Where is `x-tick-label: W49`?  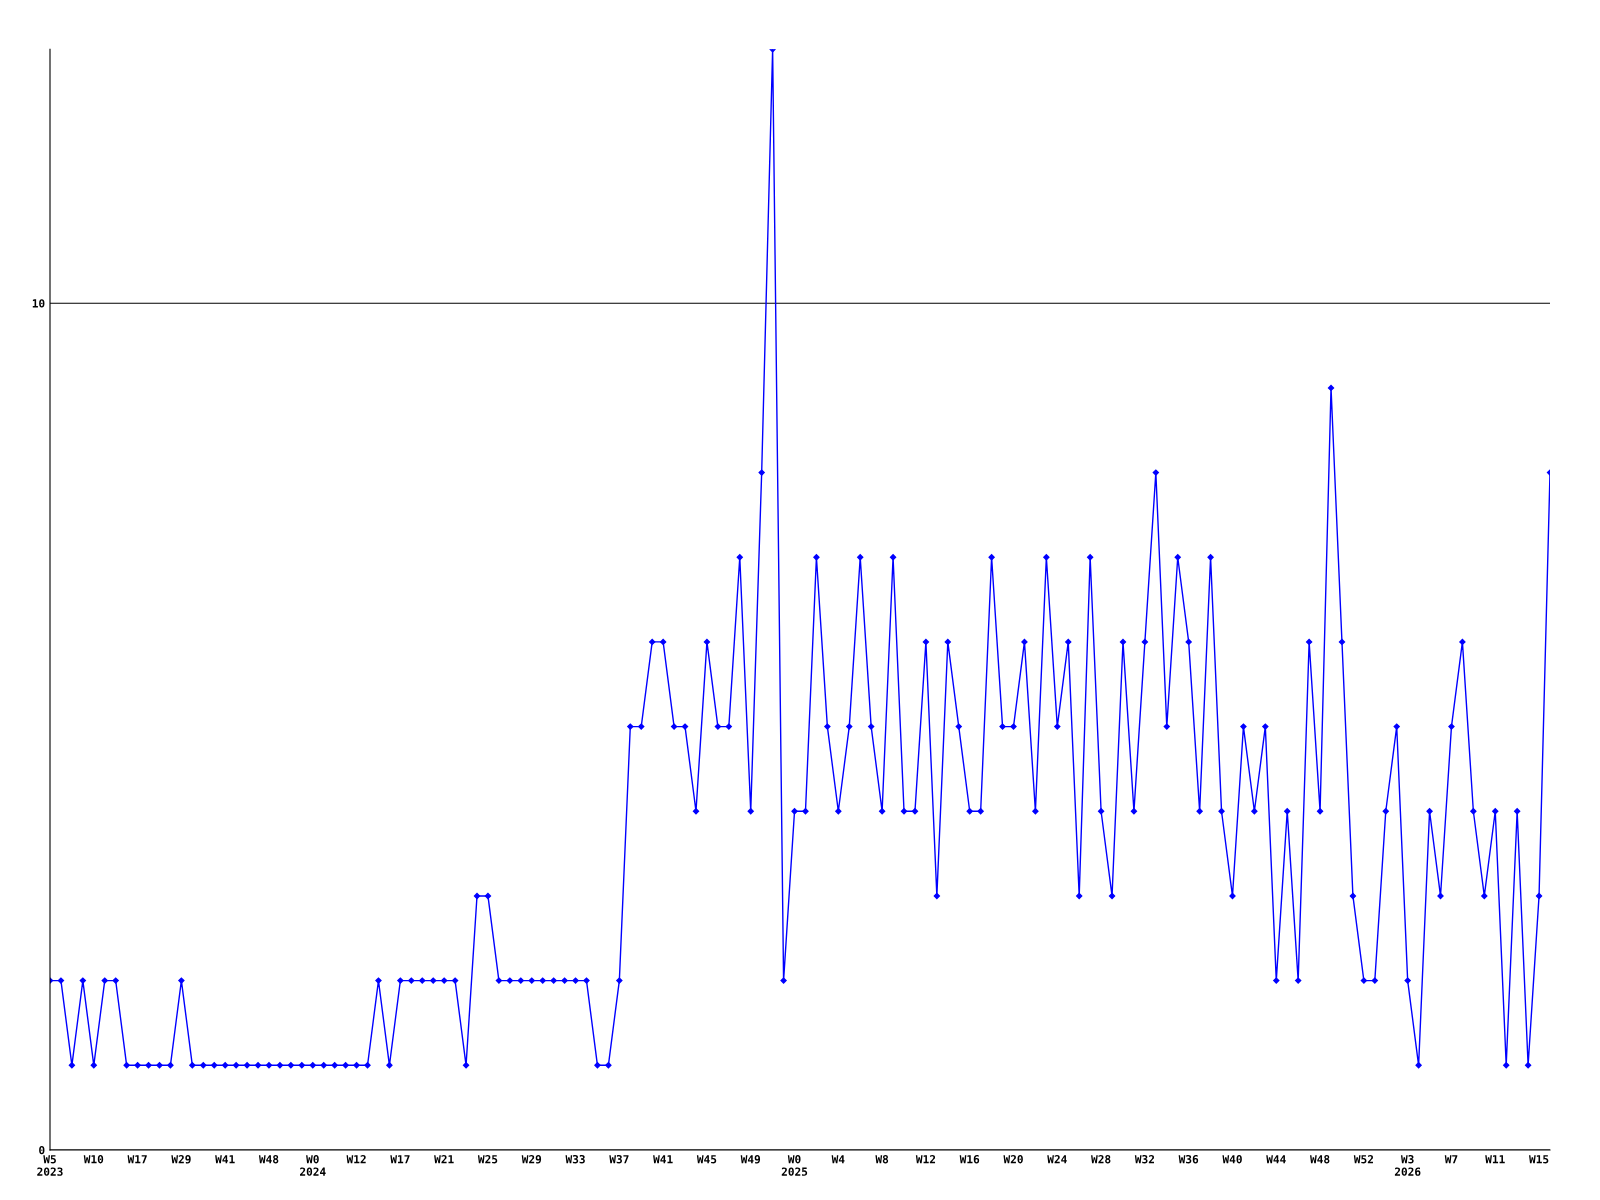
x-tick-label: W49 is located at coordinates (750, 1159).